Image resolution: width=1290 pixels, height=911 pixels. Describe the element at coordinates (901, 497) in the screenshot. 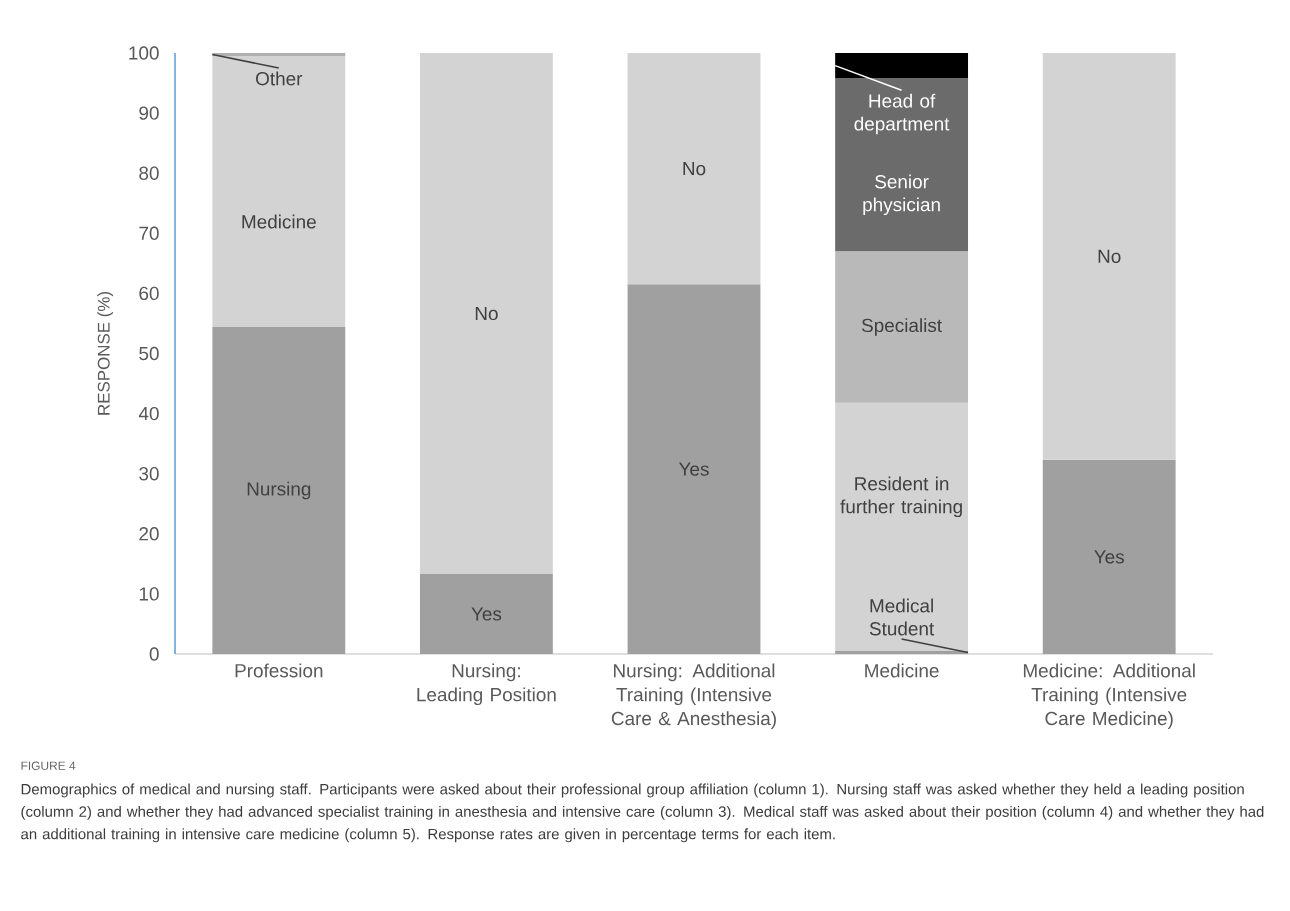

I see `data-label: Resident in further training` at that location.